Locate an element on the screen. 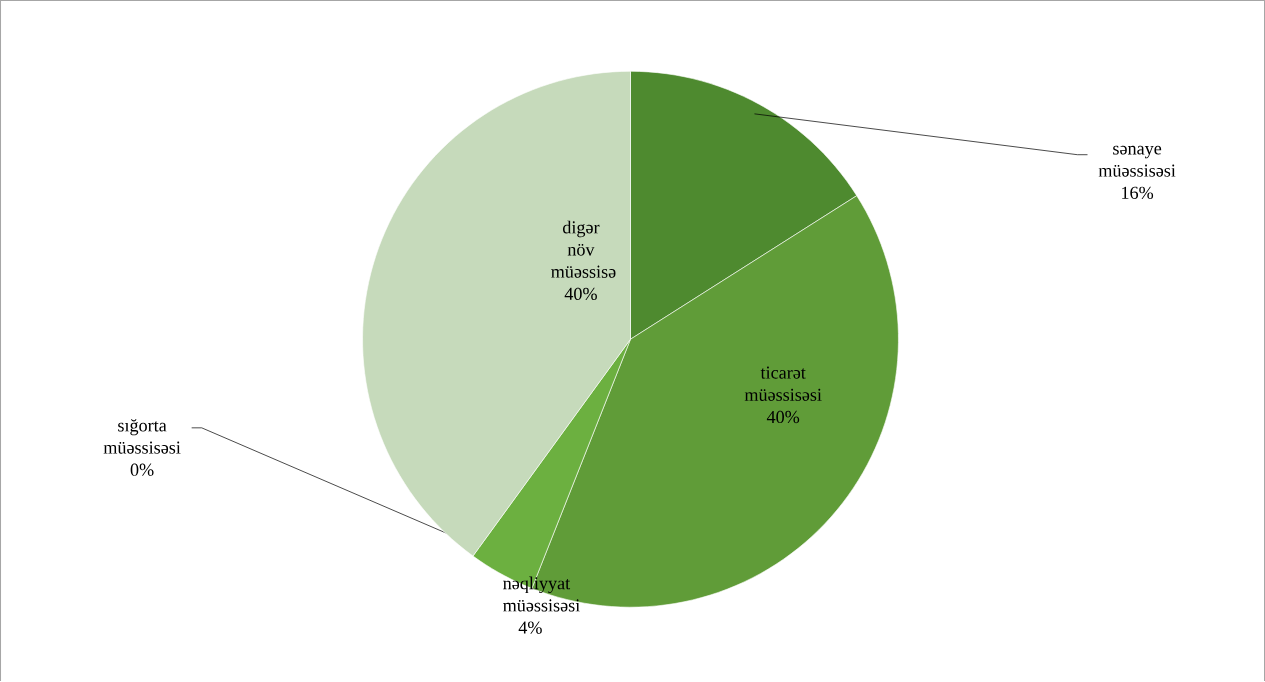 This screenshot has height=682, width=1265. slice-label: ticarət müəssisəsi is located at coordinates (783, 384).